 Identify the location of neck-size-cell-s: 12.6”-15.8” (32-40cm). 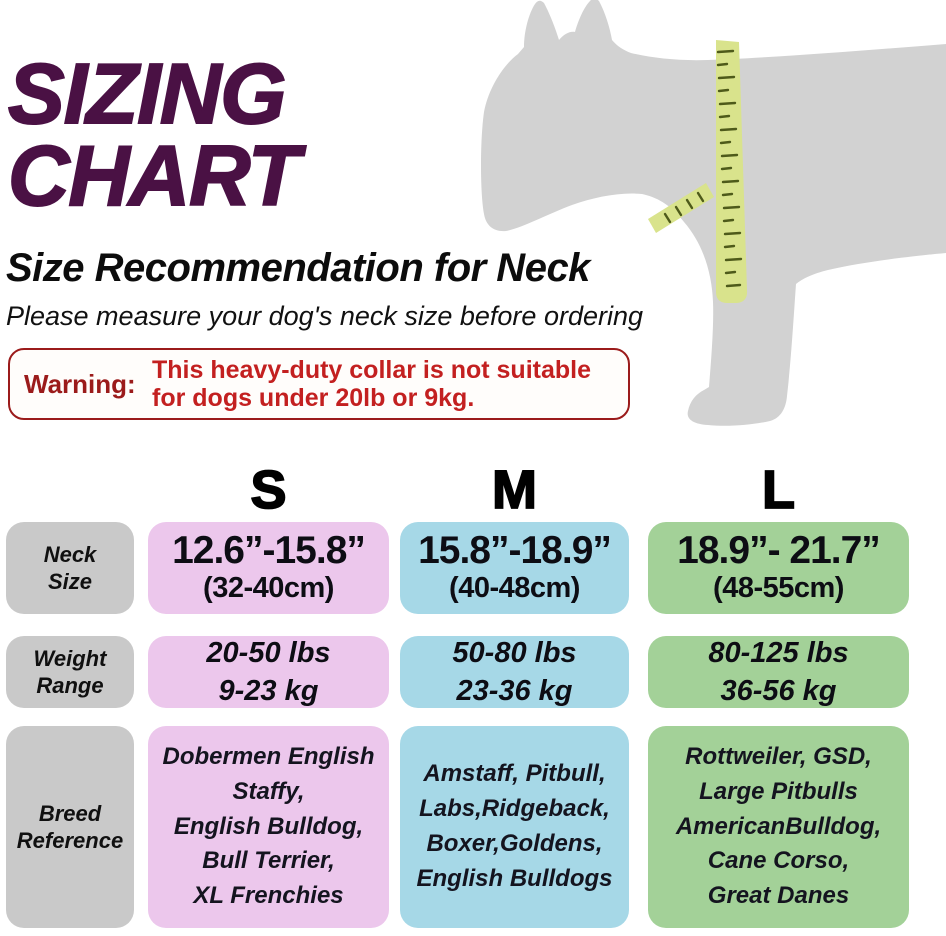
(268, 568).